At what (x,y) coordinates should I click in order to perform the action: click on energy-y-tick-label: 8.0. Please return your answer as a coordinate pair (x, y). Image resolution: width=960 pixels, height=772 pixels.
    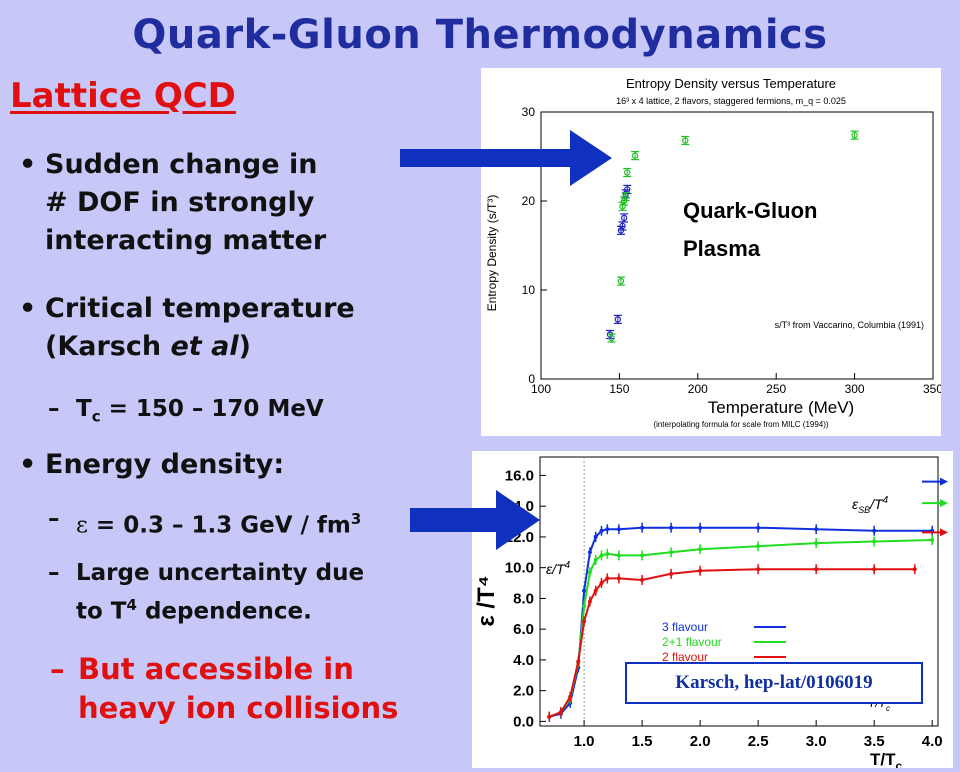
    Looking at the image, I should click on (523, 598).